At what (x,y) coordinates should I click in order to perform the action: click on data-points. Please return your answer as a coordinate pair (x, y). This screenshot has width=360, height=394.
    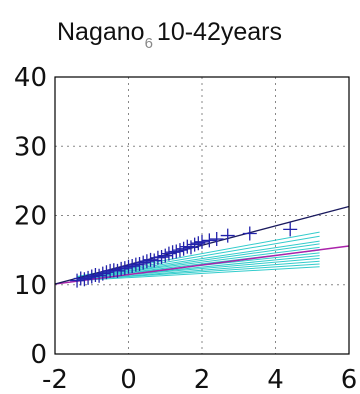
    Looking at the image, I should click on (184, 255).